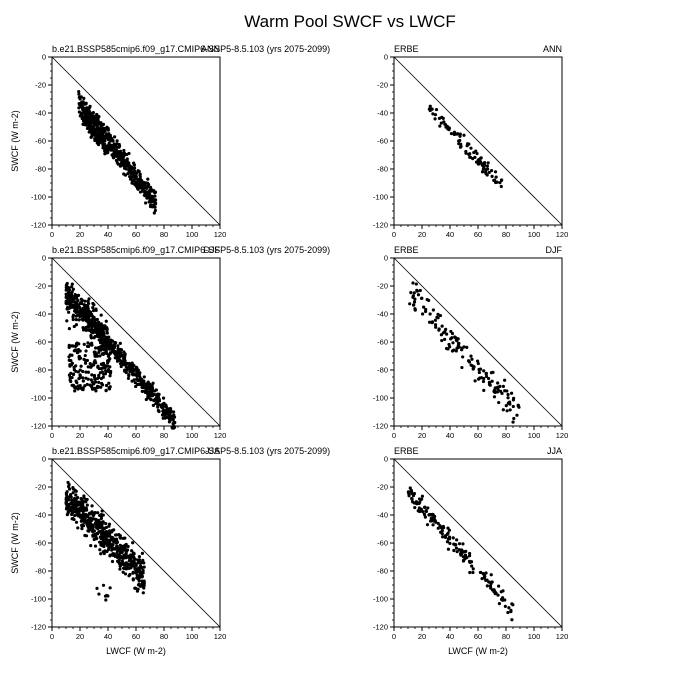  Describe the element at coordinates (192, 636) in the screenshot. I see `x-tick-label: 100` at that location.